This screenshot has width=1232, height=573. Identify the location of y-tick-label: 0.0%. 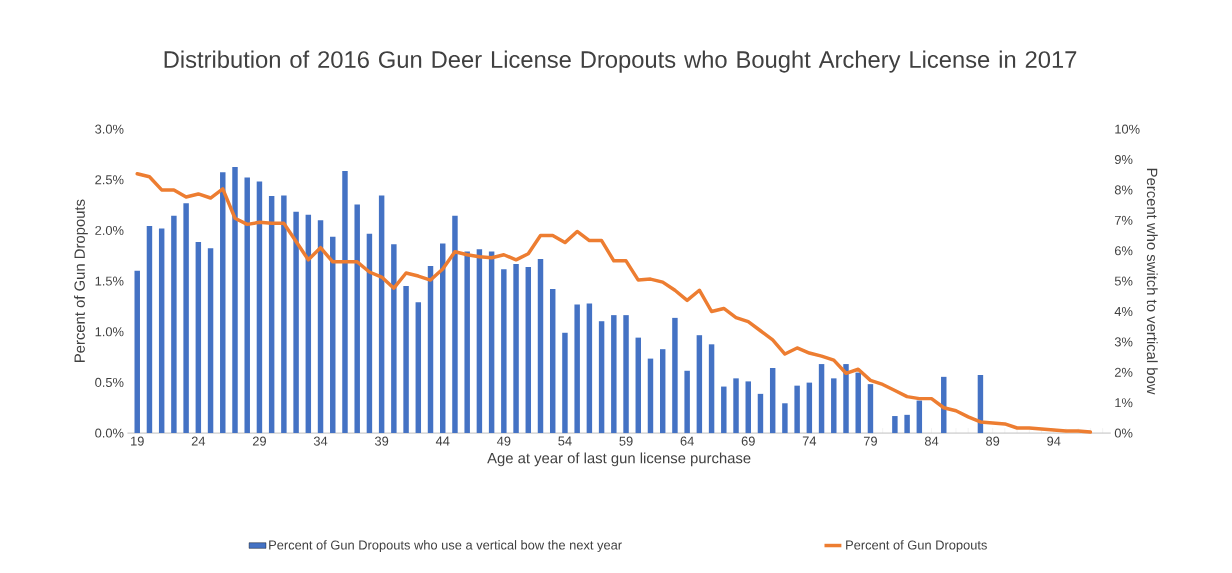
(109, 433).